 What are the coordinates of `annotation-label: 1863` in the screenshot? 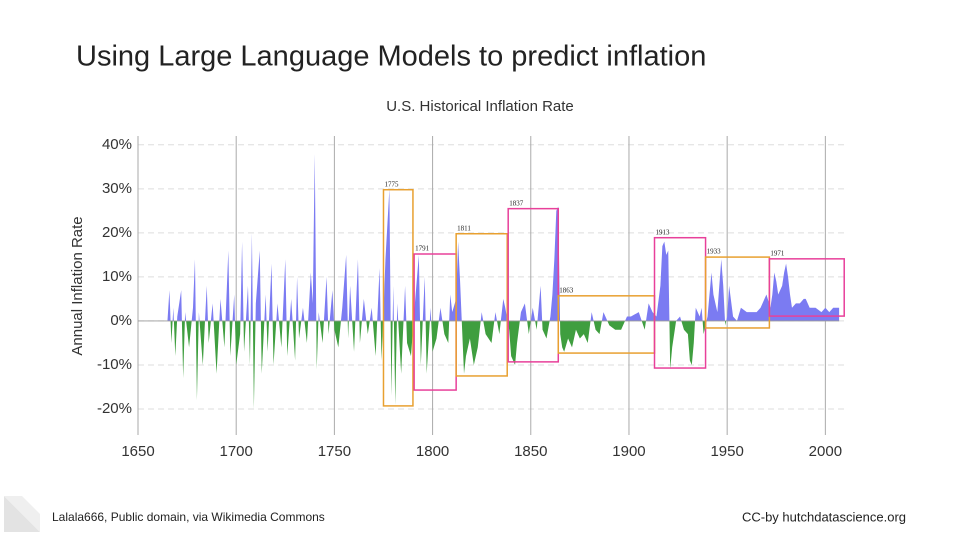 It's located at (566, 290).